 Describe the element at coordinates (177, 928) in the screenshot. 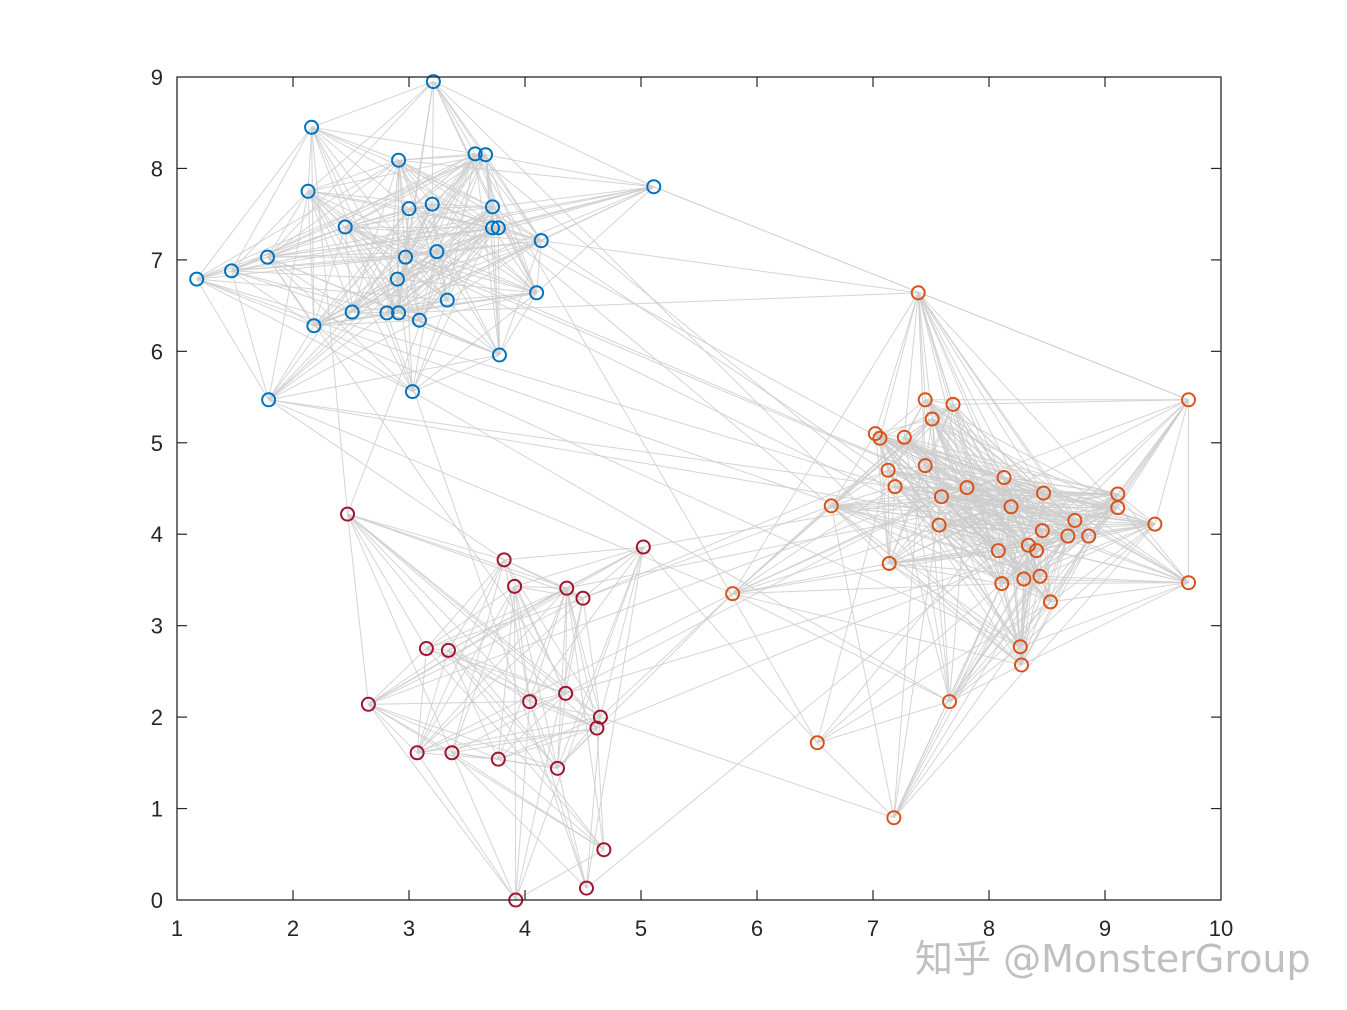

I see `x-tick-label: 1` at that location.